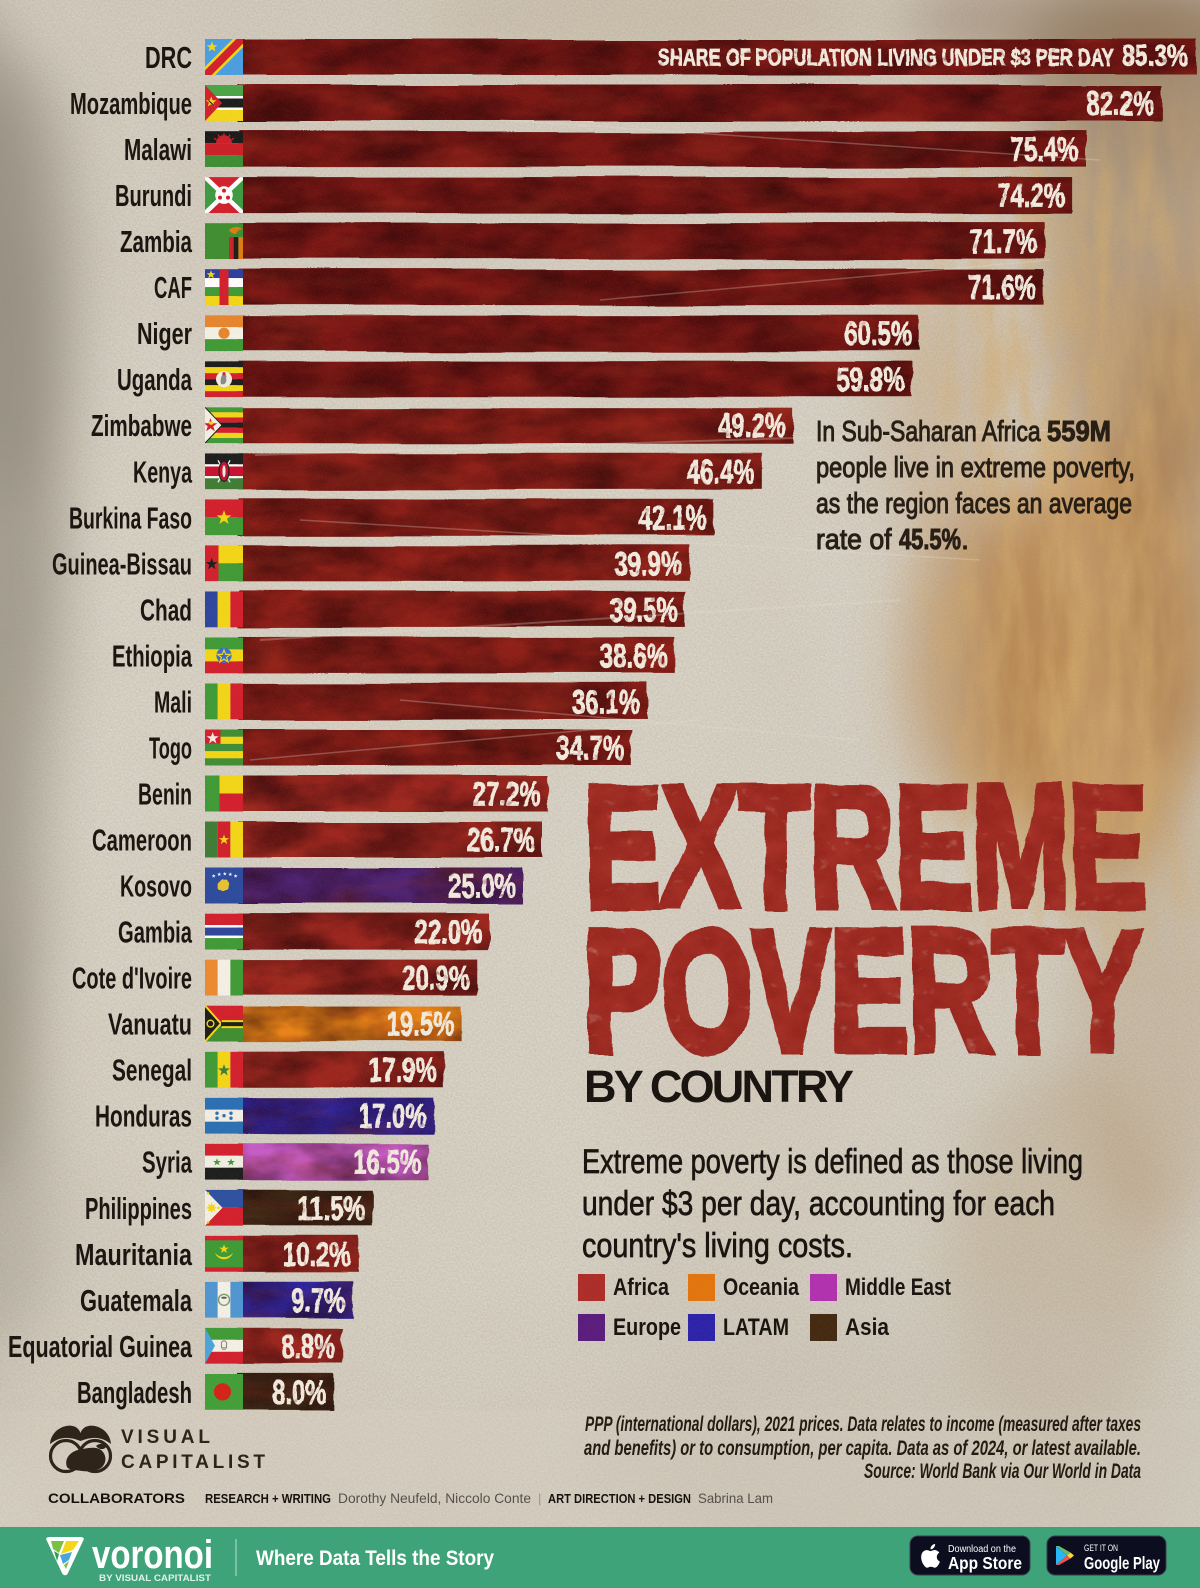 This screenshot has width=1200, height=1588. What do you see at coordinates (619, 1499) in the screenshot?
I see `svg-text: ART DIRECTION + DESIGN` at bounding box center [619, 1499].